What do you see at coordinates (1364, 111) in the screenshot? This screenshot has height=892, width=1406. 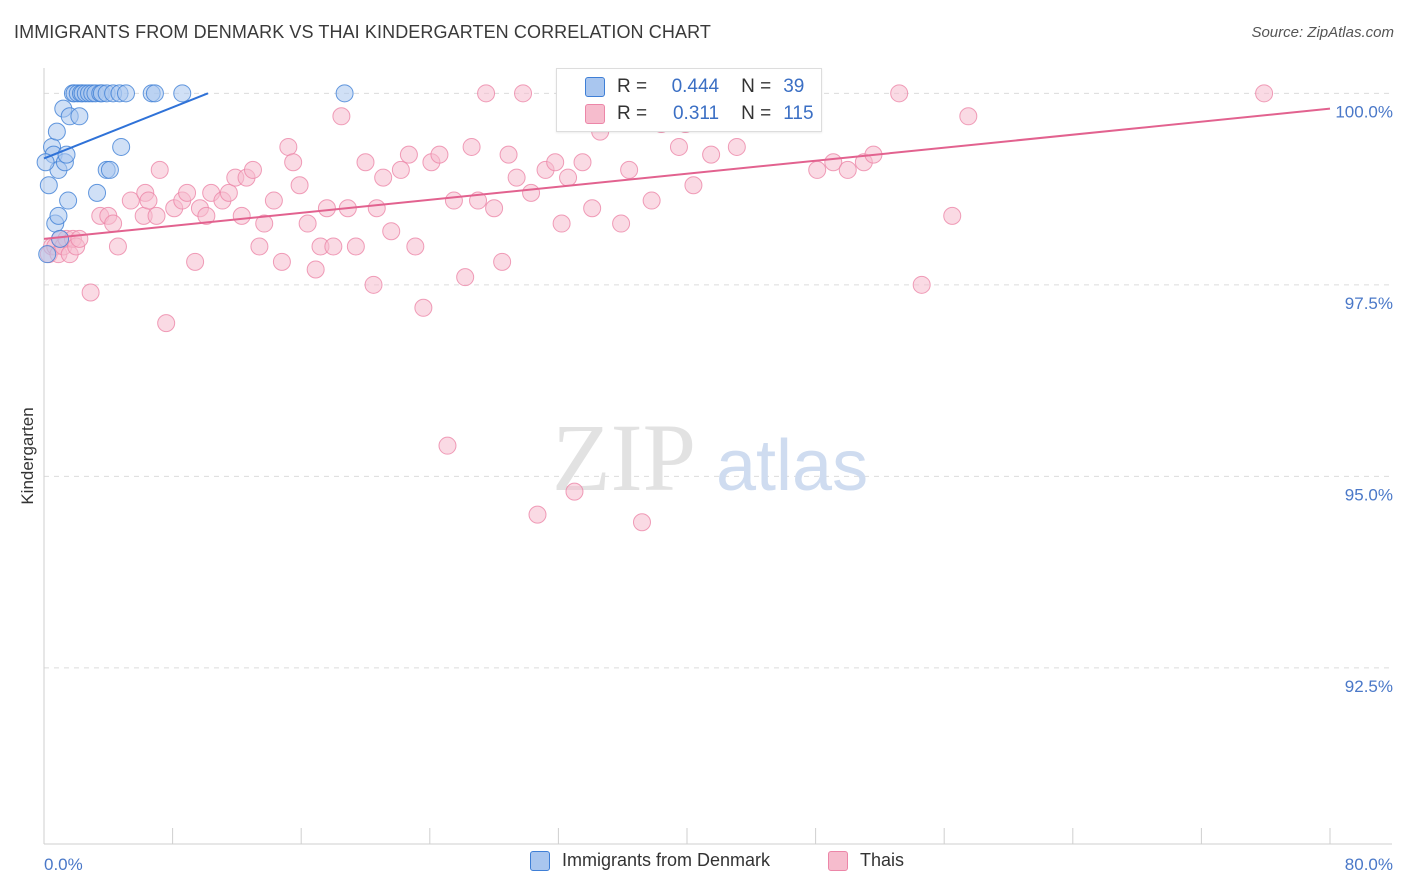 I see `y-tick-label: 100.0%` at bounding box center [1364, 111].